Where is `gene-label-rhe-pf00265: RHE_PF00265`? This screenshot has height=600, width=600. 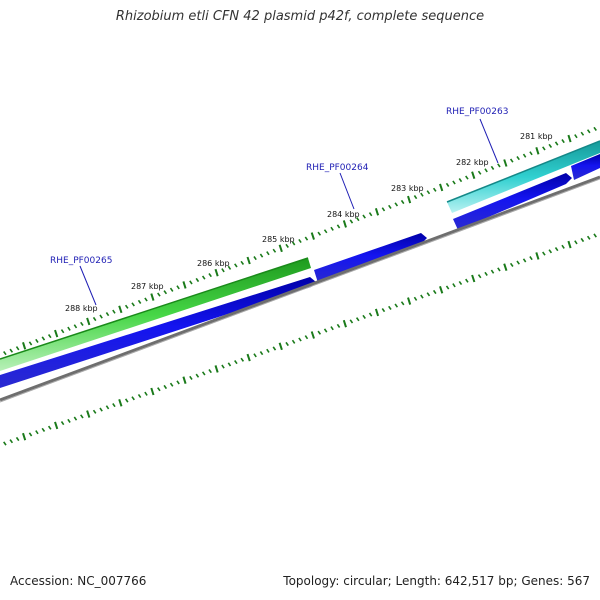
gene-label-rhe-pf00265: RHE_PF00265 is located at coordinates (81, 281).